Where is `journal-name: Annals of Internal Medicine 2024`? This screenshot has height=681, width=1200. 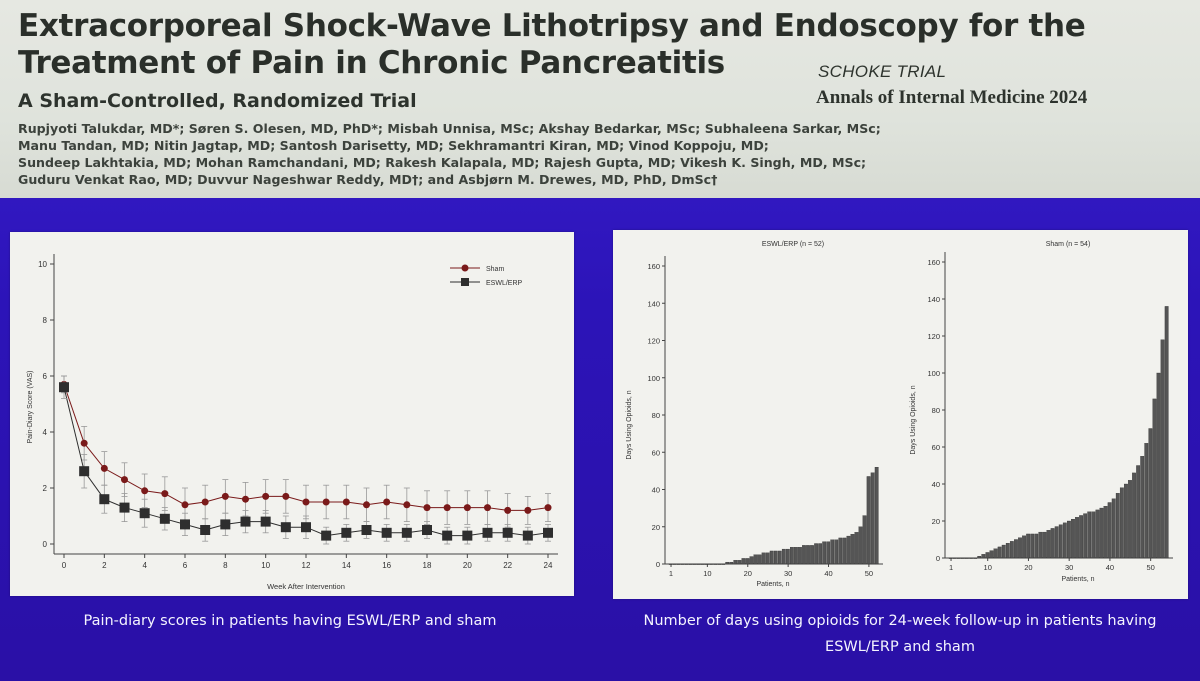
journal-name: Annals of Internal Medicine 2024 is located at coordinates (952, 97).